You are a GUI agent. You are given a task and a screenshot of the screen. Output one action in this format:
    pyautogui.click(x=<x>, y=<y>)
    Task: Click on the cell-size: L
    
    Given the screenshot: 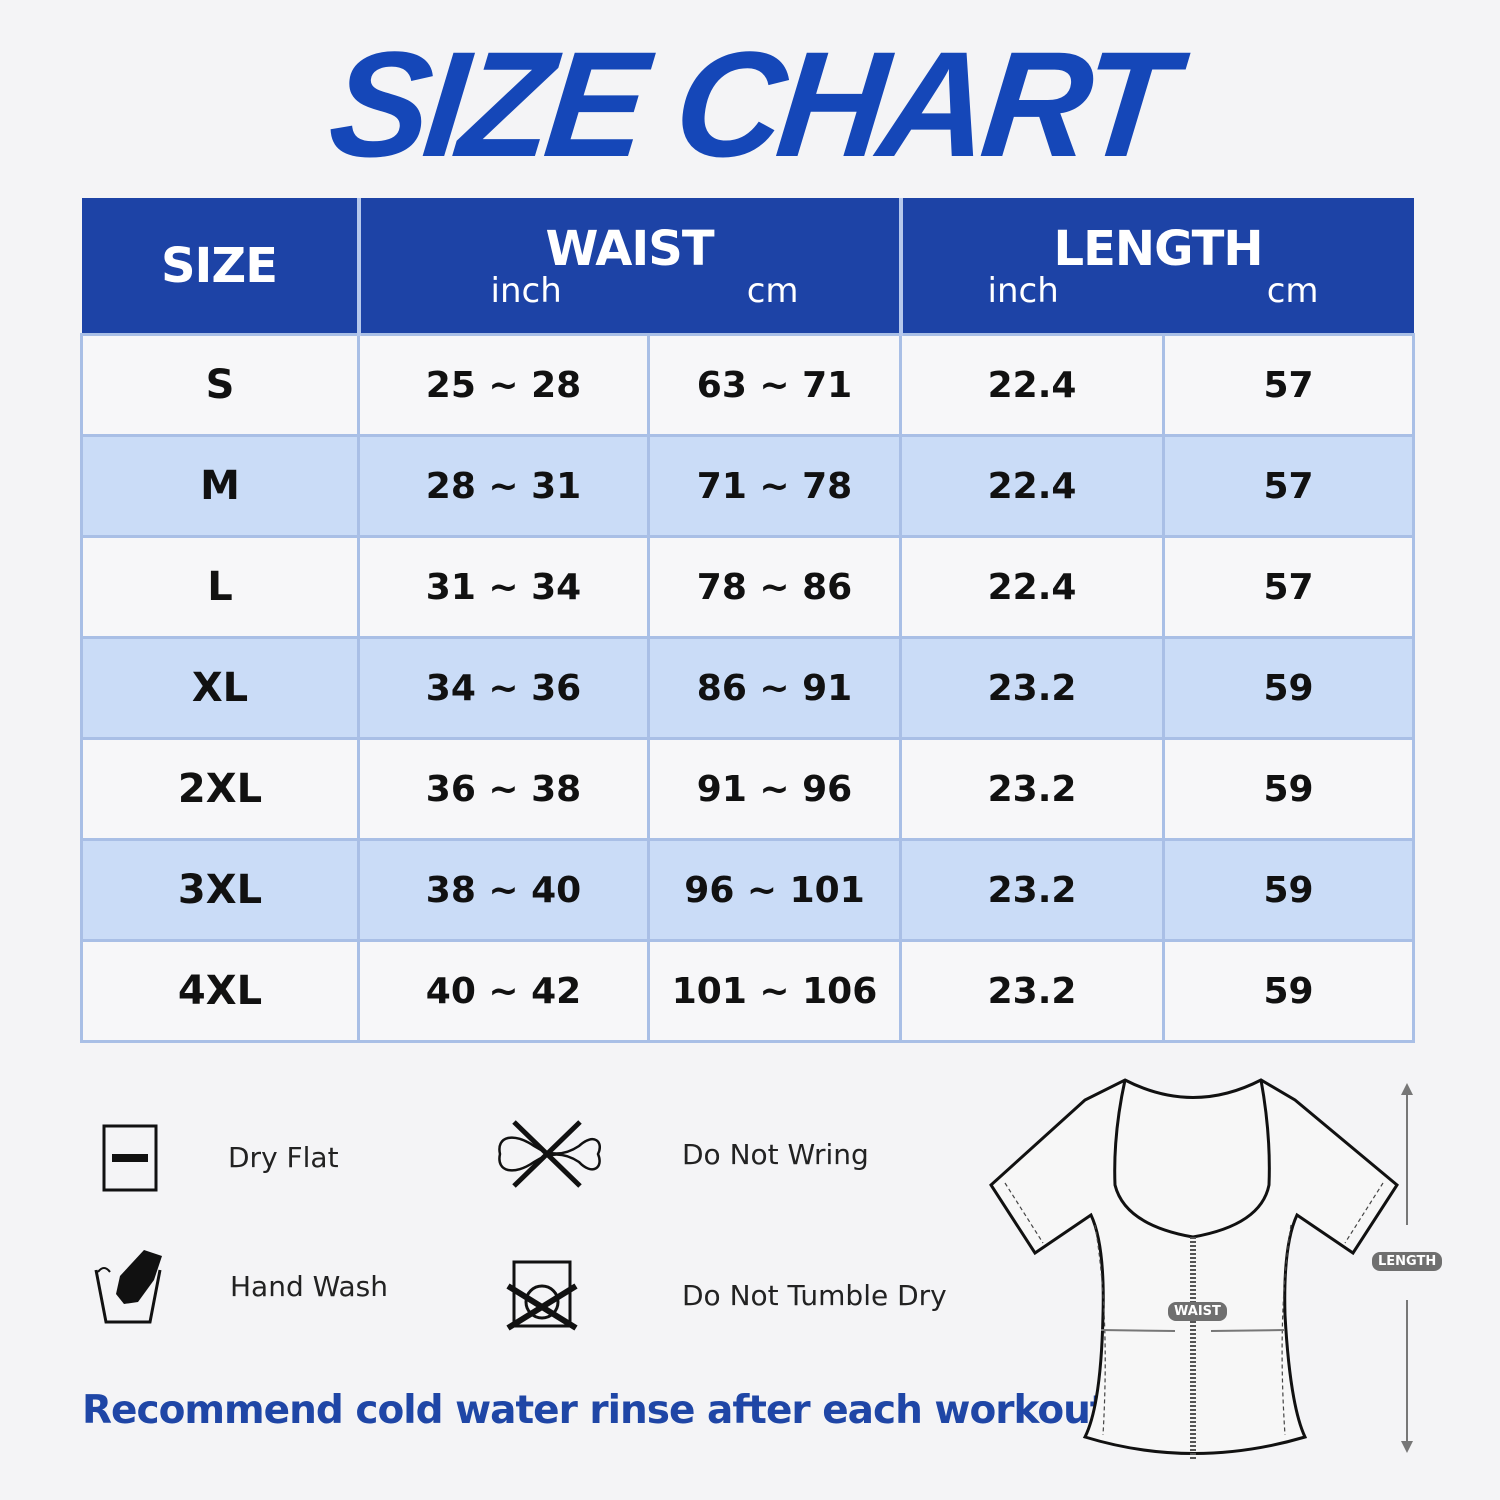 What is the action you would take?
    pyautogui.click(x=220, y=587)
    